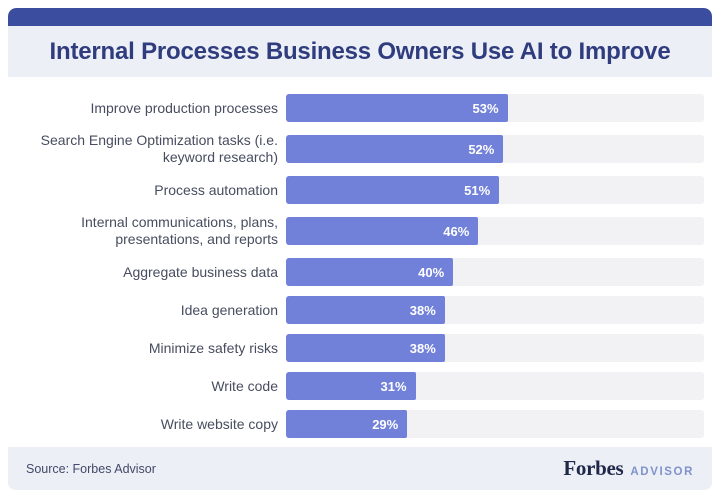 The width and height of the screenshot is (720, 498). What do you see at coordinates (397, 108) in the screenshot?
I see `bar-fill: 53%` at bounding box center [397, 108].